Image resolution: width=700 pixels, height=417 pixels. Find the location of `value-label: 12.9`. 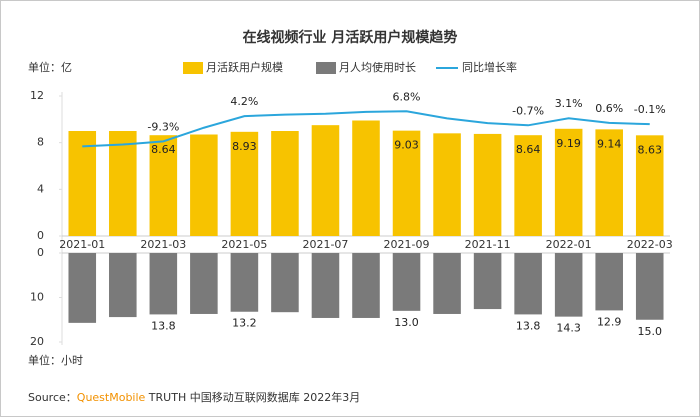

value-label: 12.9 is located at coordinates (609, 321).